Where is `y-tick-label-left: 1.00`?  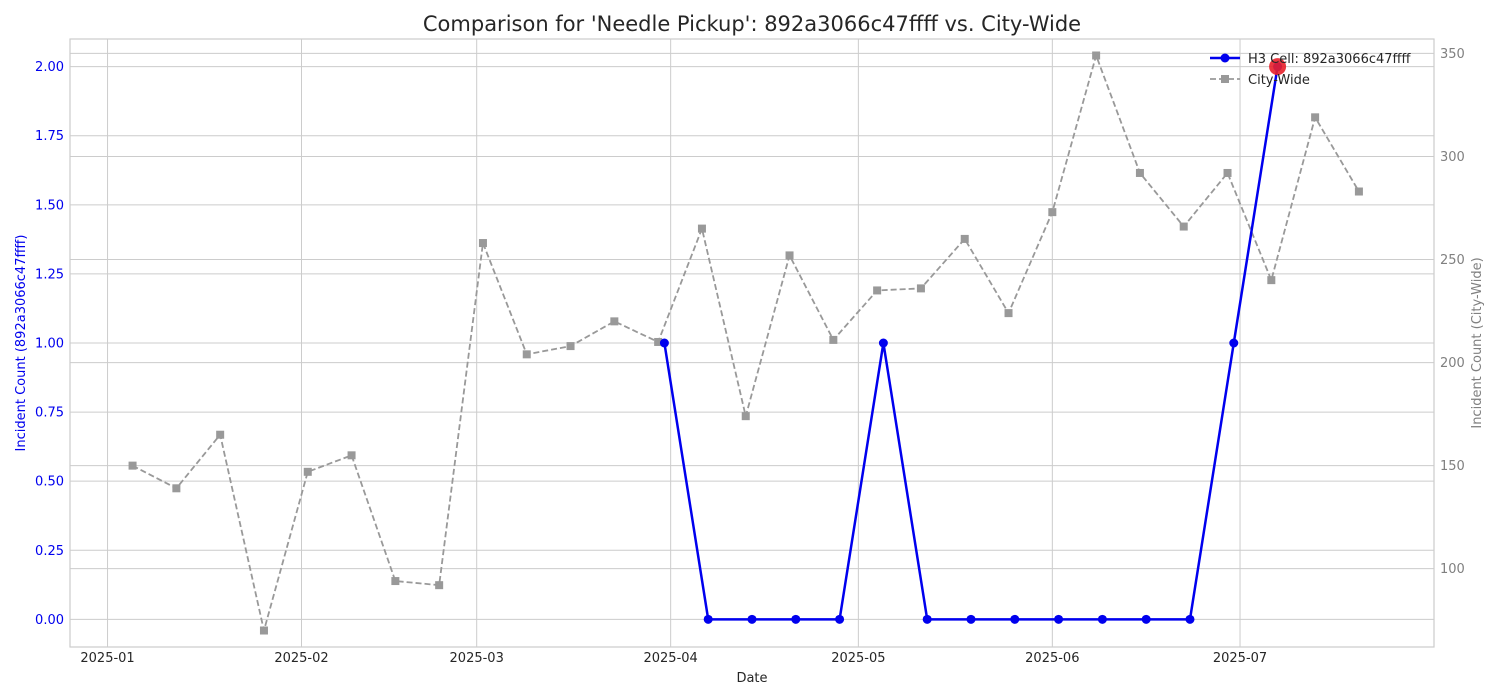
y-tick-label-left: 1.00 is located at coordinates (49, 344).